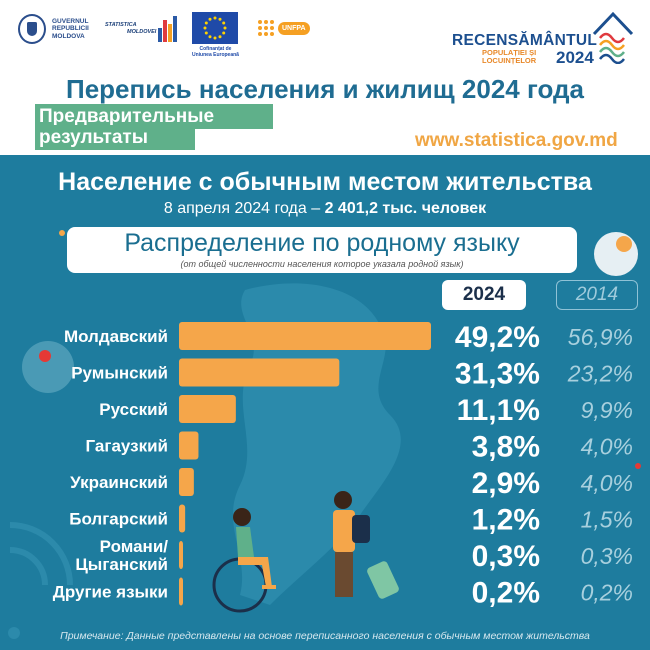 This screenshot has width=650, height=650. I want to click on census-logo-title: RECENSĂMÂNTUL, so click(525, 40).